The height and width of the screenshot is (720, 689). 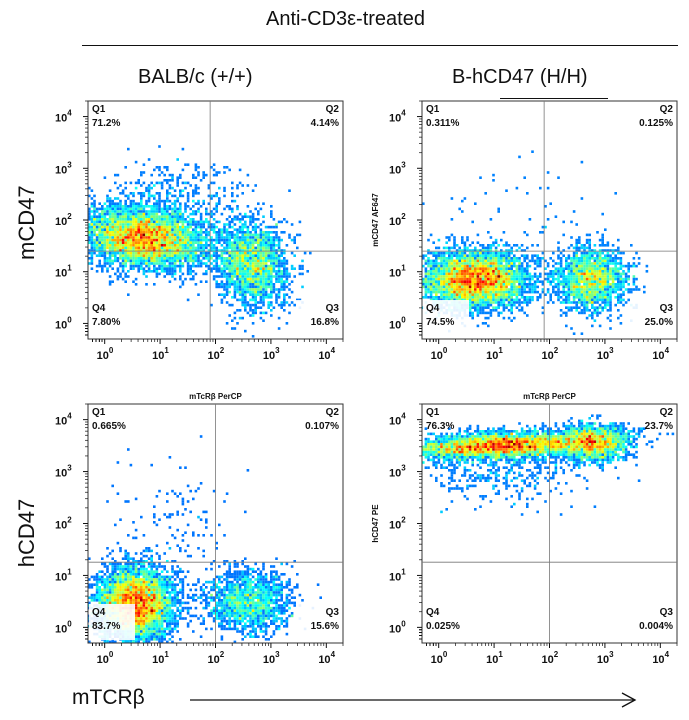 What do you see at coordinates (656, 626) in the screenshot?
I see `quadrant-percent-q3: 0.004%` at bounding box center [656, 626].